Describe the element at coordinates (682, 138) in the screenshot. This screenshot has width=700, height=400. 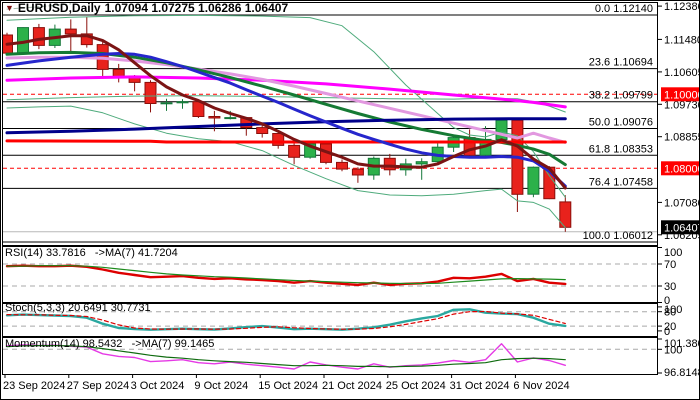
I see `price-axis-label: 1.08855` at that location.